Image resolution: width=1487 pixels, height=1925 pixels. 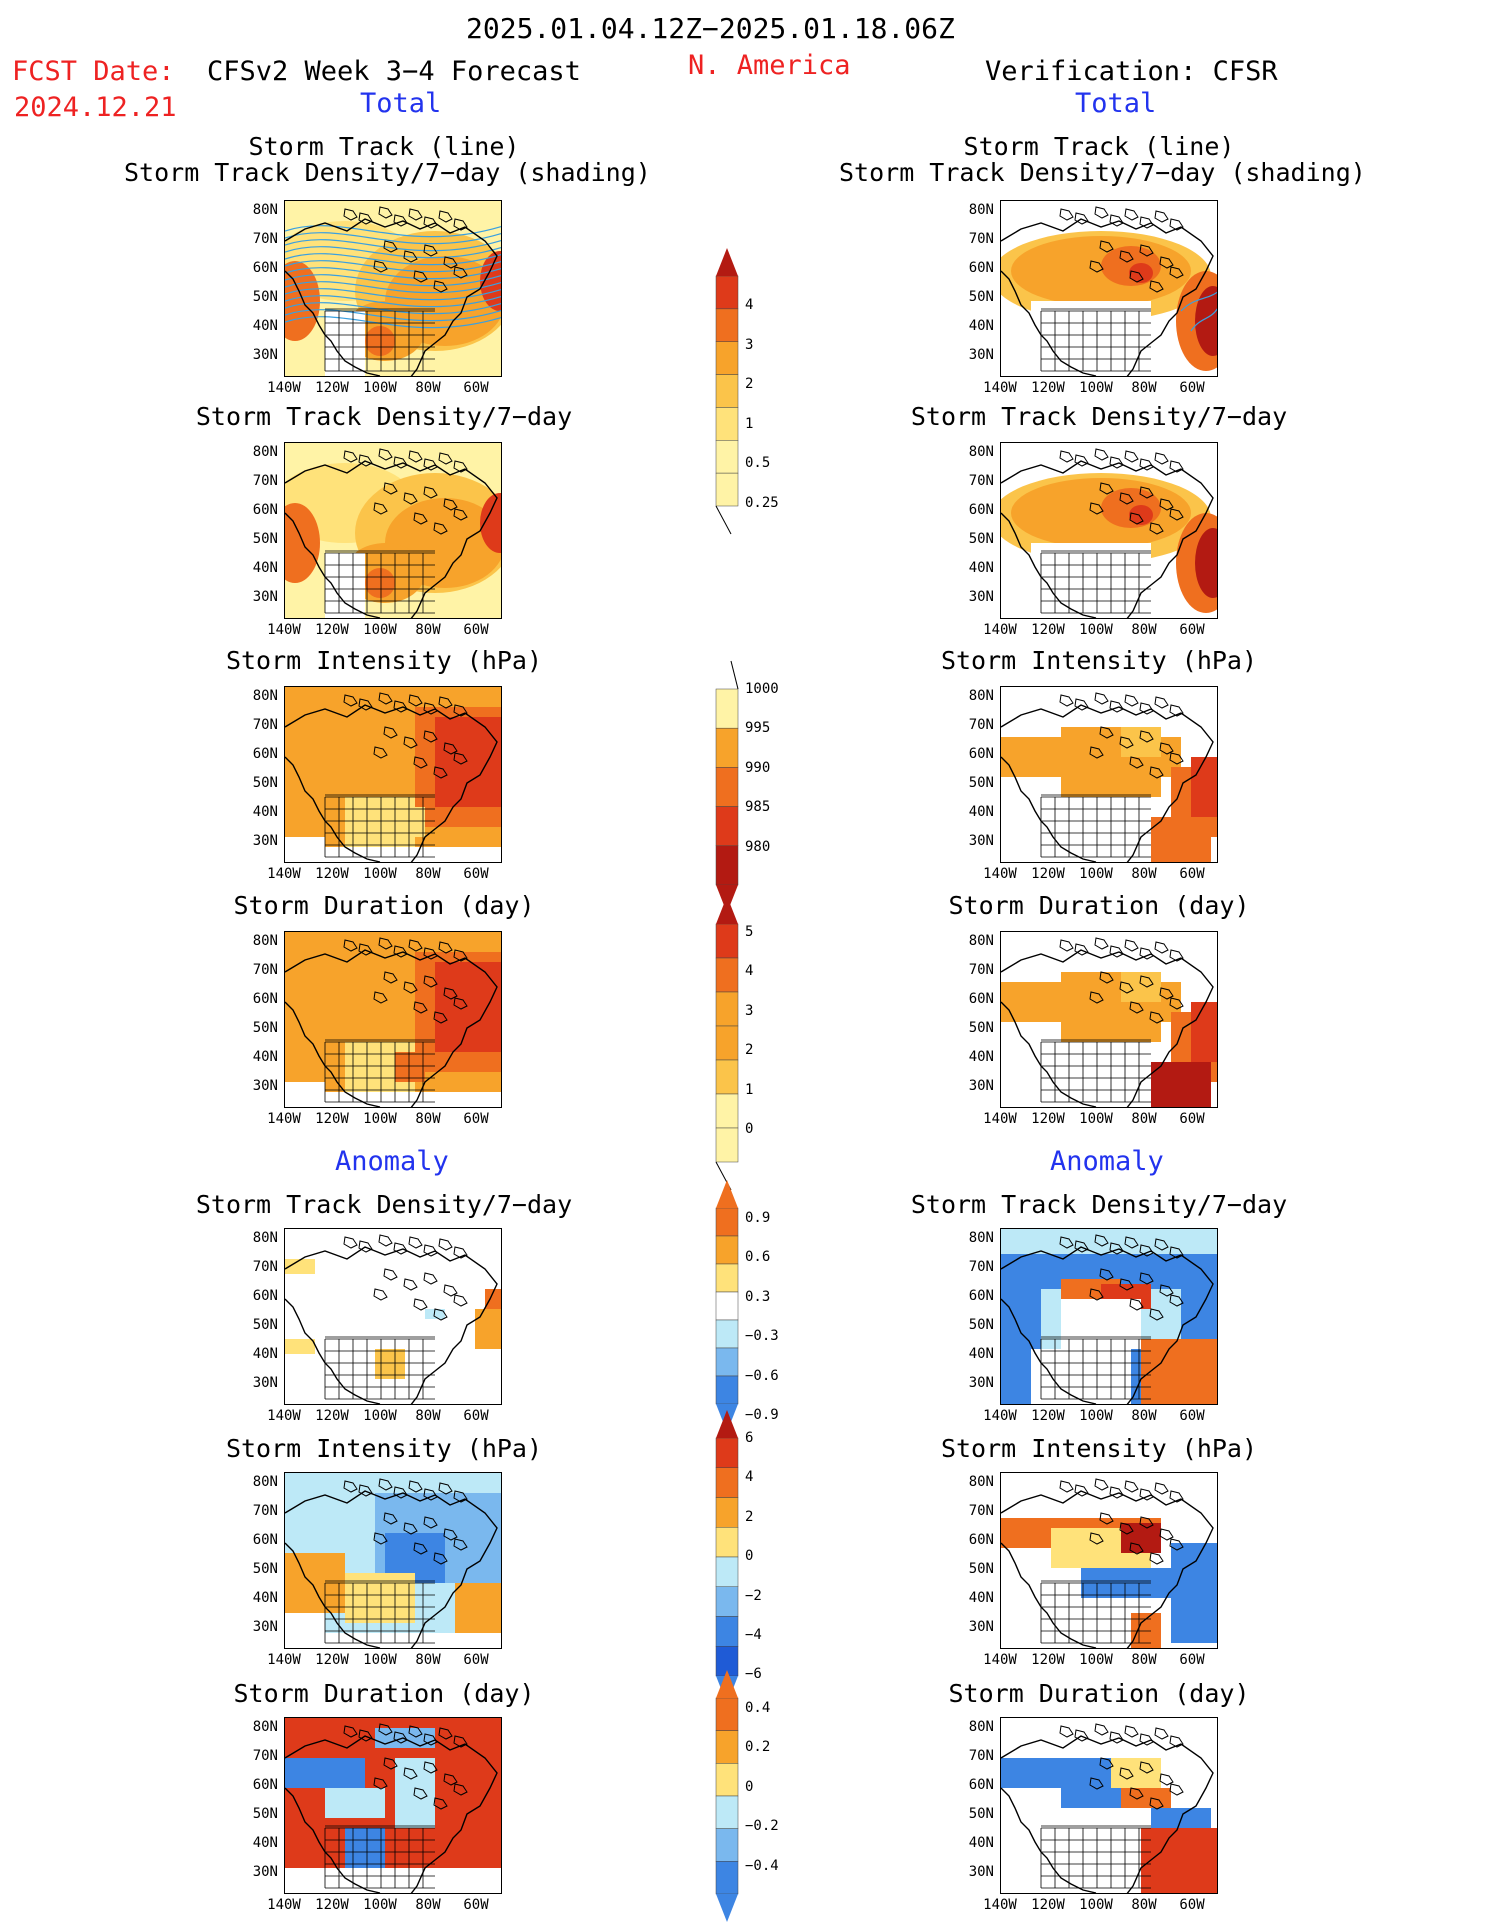 What do you see at coordinates (758, 1747) in the screenshot?
I see `colorbar-tick-label: 0.2` at bounding box center [758, 1747].